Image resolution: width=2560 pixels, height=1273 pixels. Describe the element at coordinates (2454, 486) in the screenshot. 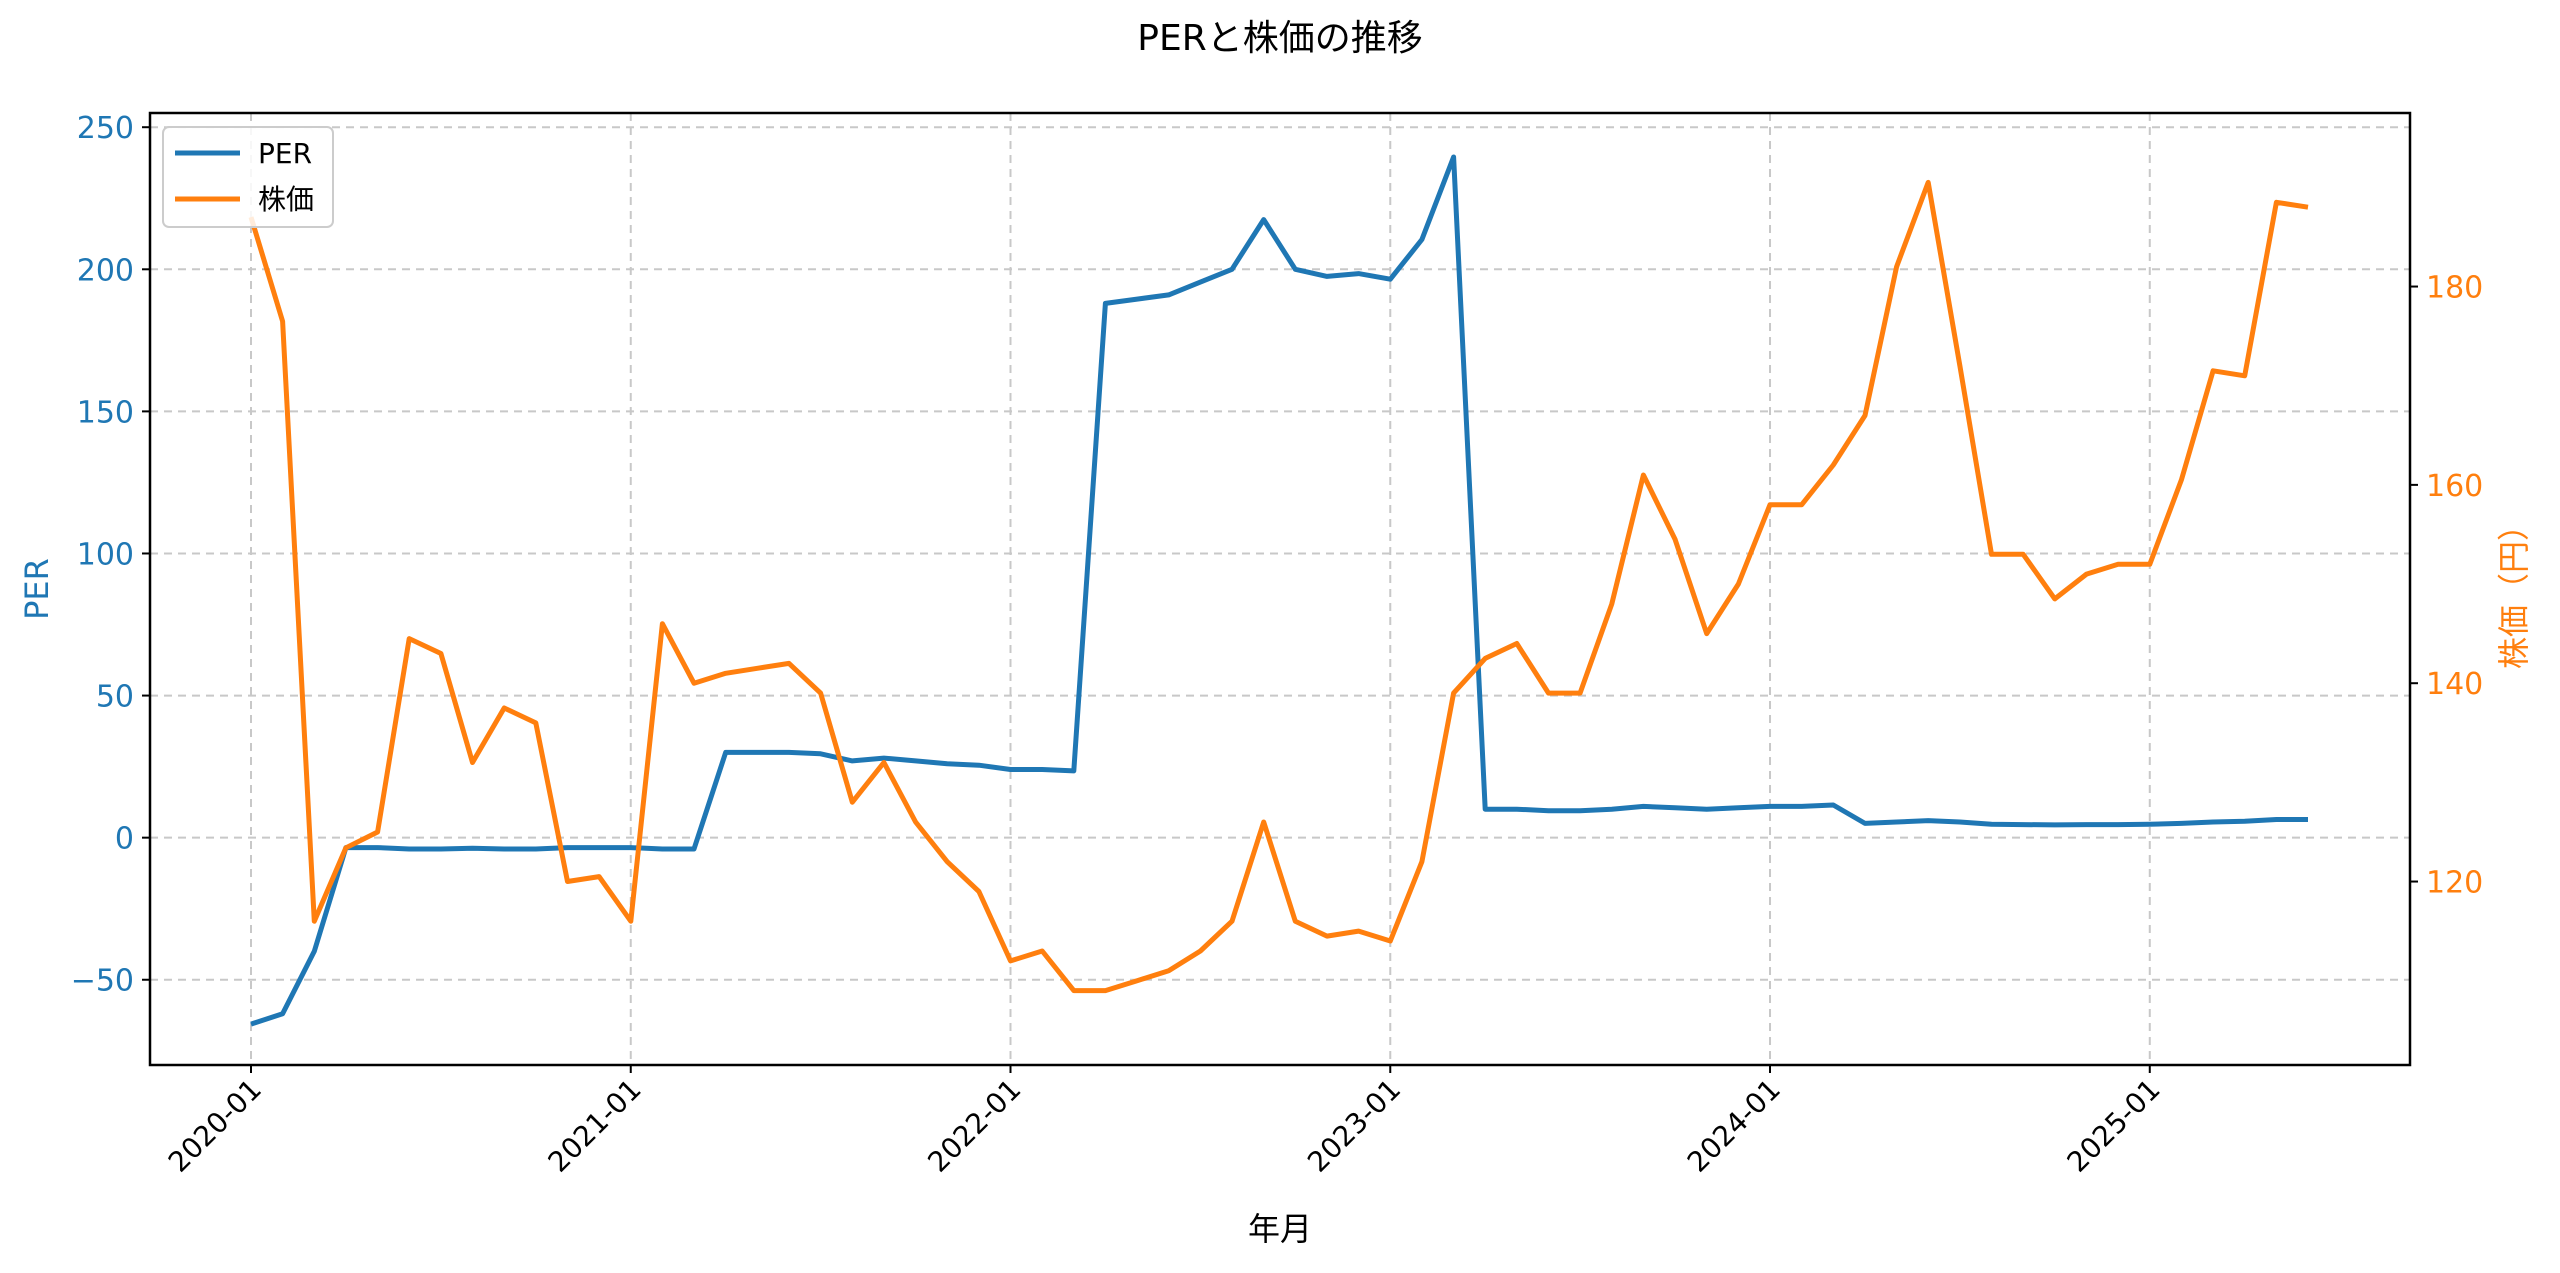

I see `y-right-tick-label: 160` at that location.